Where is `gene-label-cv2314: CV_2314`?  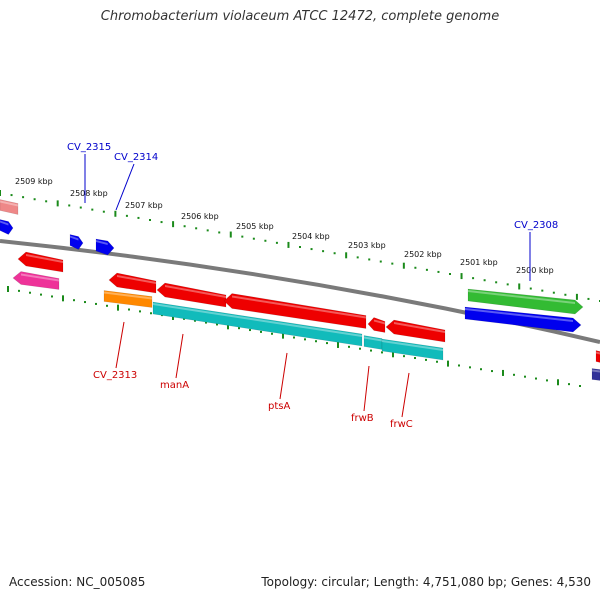
gene-label-cv2314: CV_2314 is located at coordinates (136, 157).